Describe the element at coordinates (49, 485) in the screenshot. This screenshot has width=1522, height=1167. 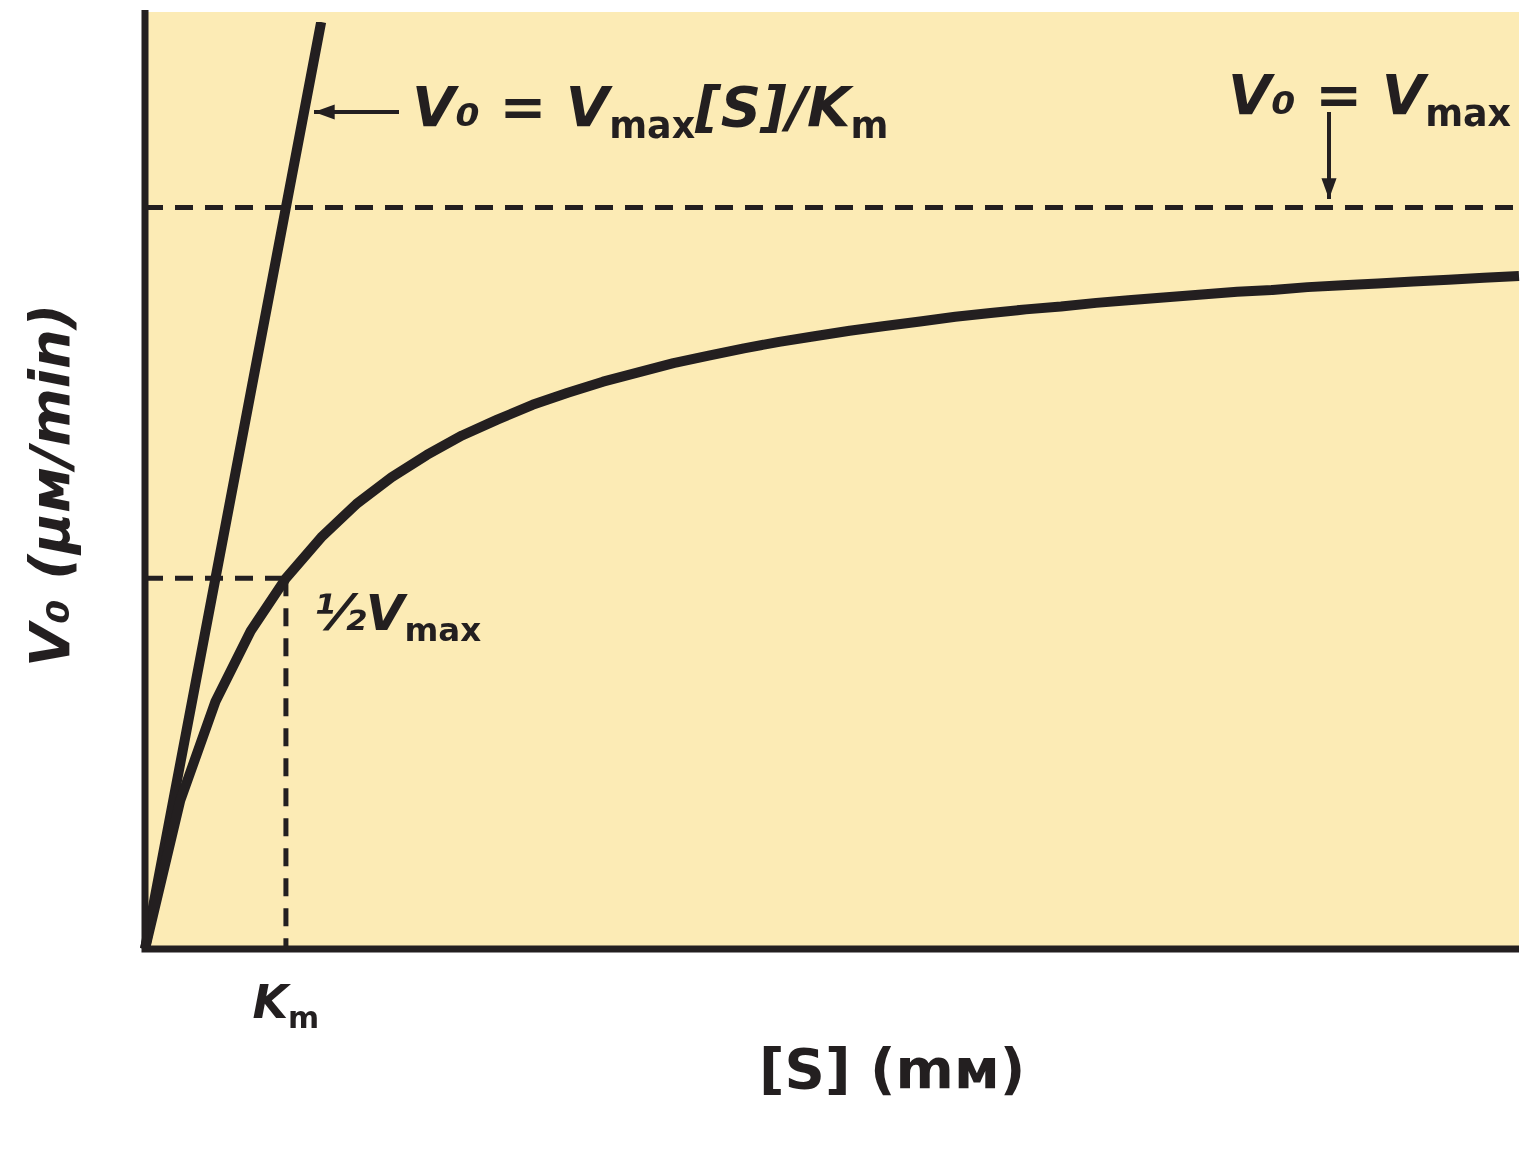
I see `y-axis-title: V₀ (μᴍ/min)` at that location.